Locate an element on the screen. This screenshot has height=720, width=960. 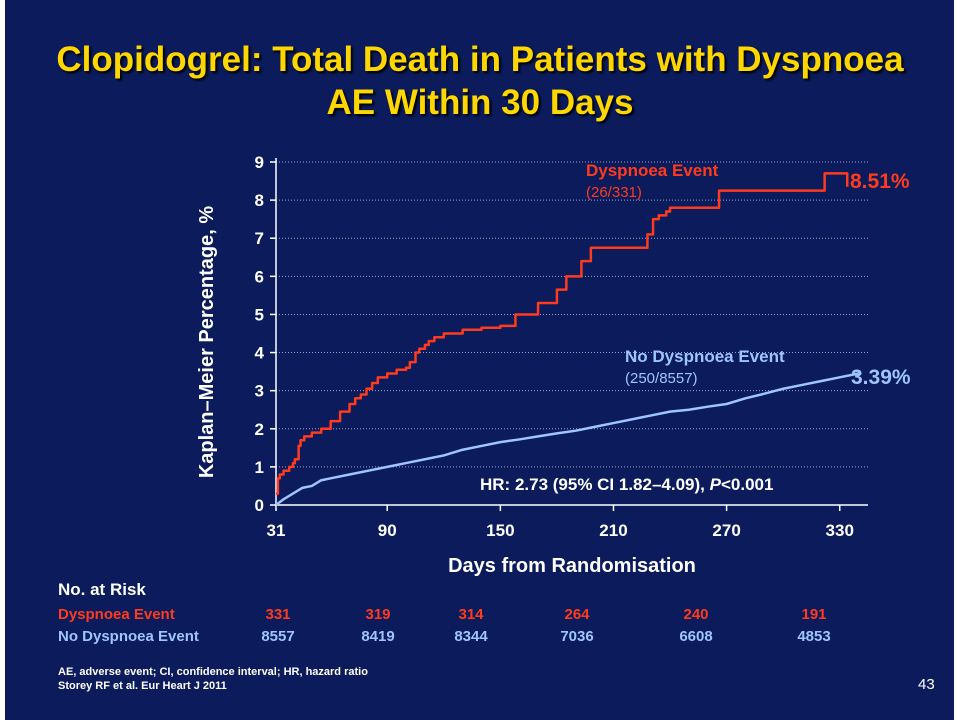
at-risk-title: No. at Risk is located at coordinates (102, 589).